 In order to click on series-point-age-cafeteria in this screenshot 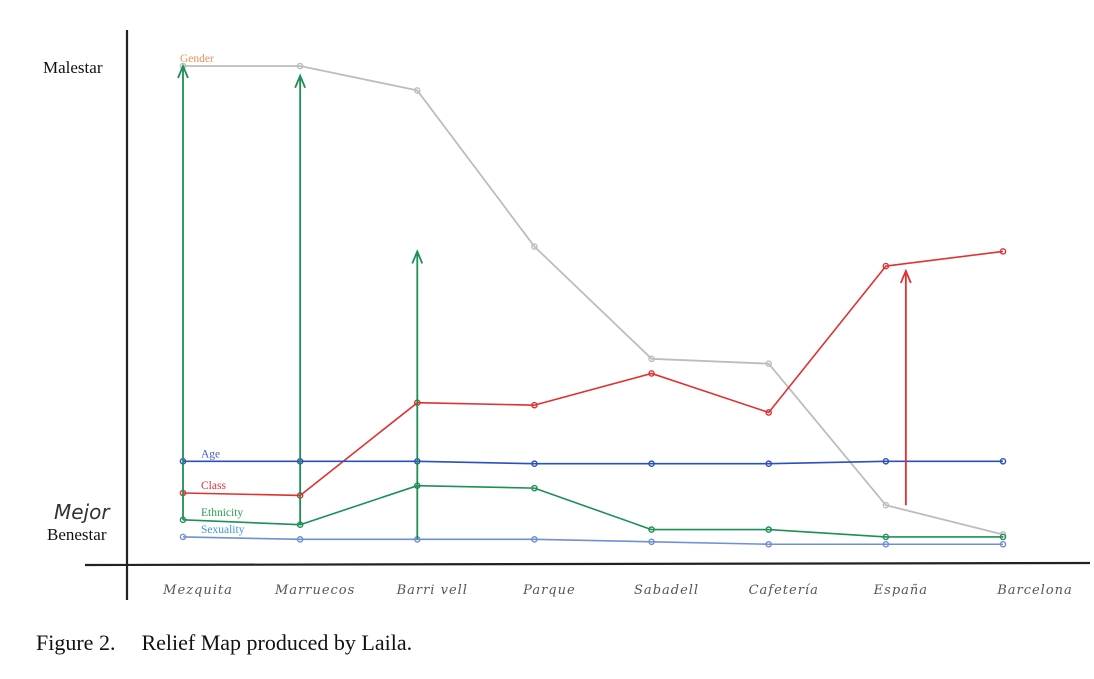, I will do `click(769, 464)`.